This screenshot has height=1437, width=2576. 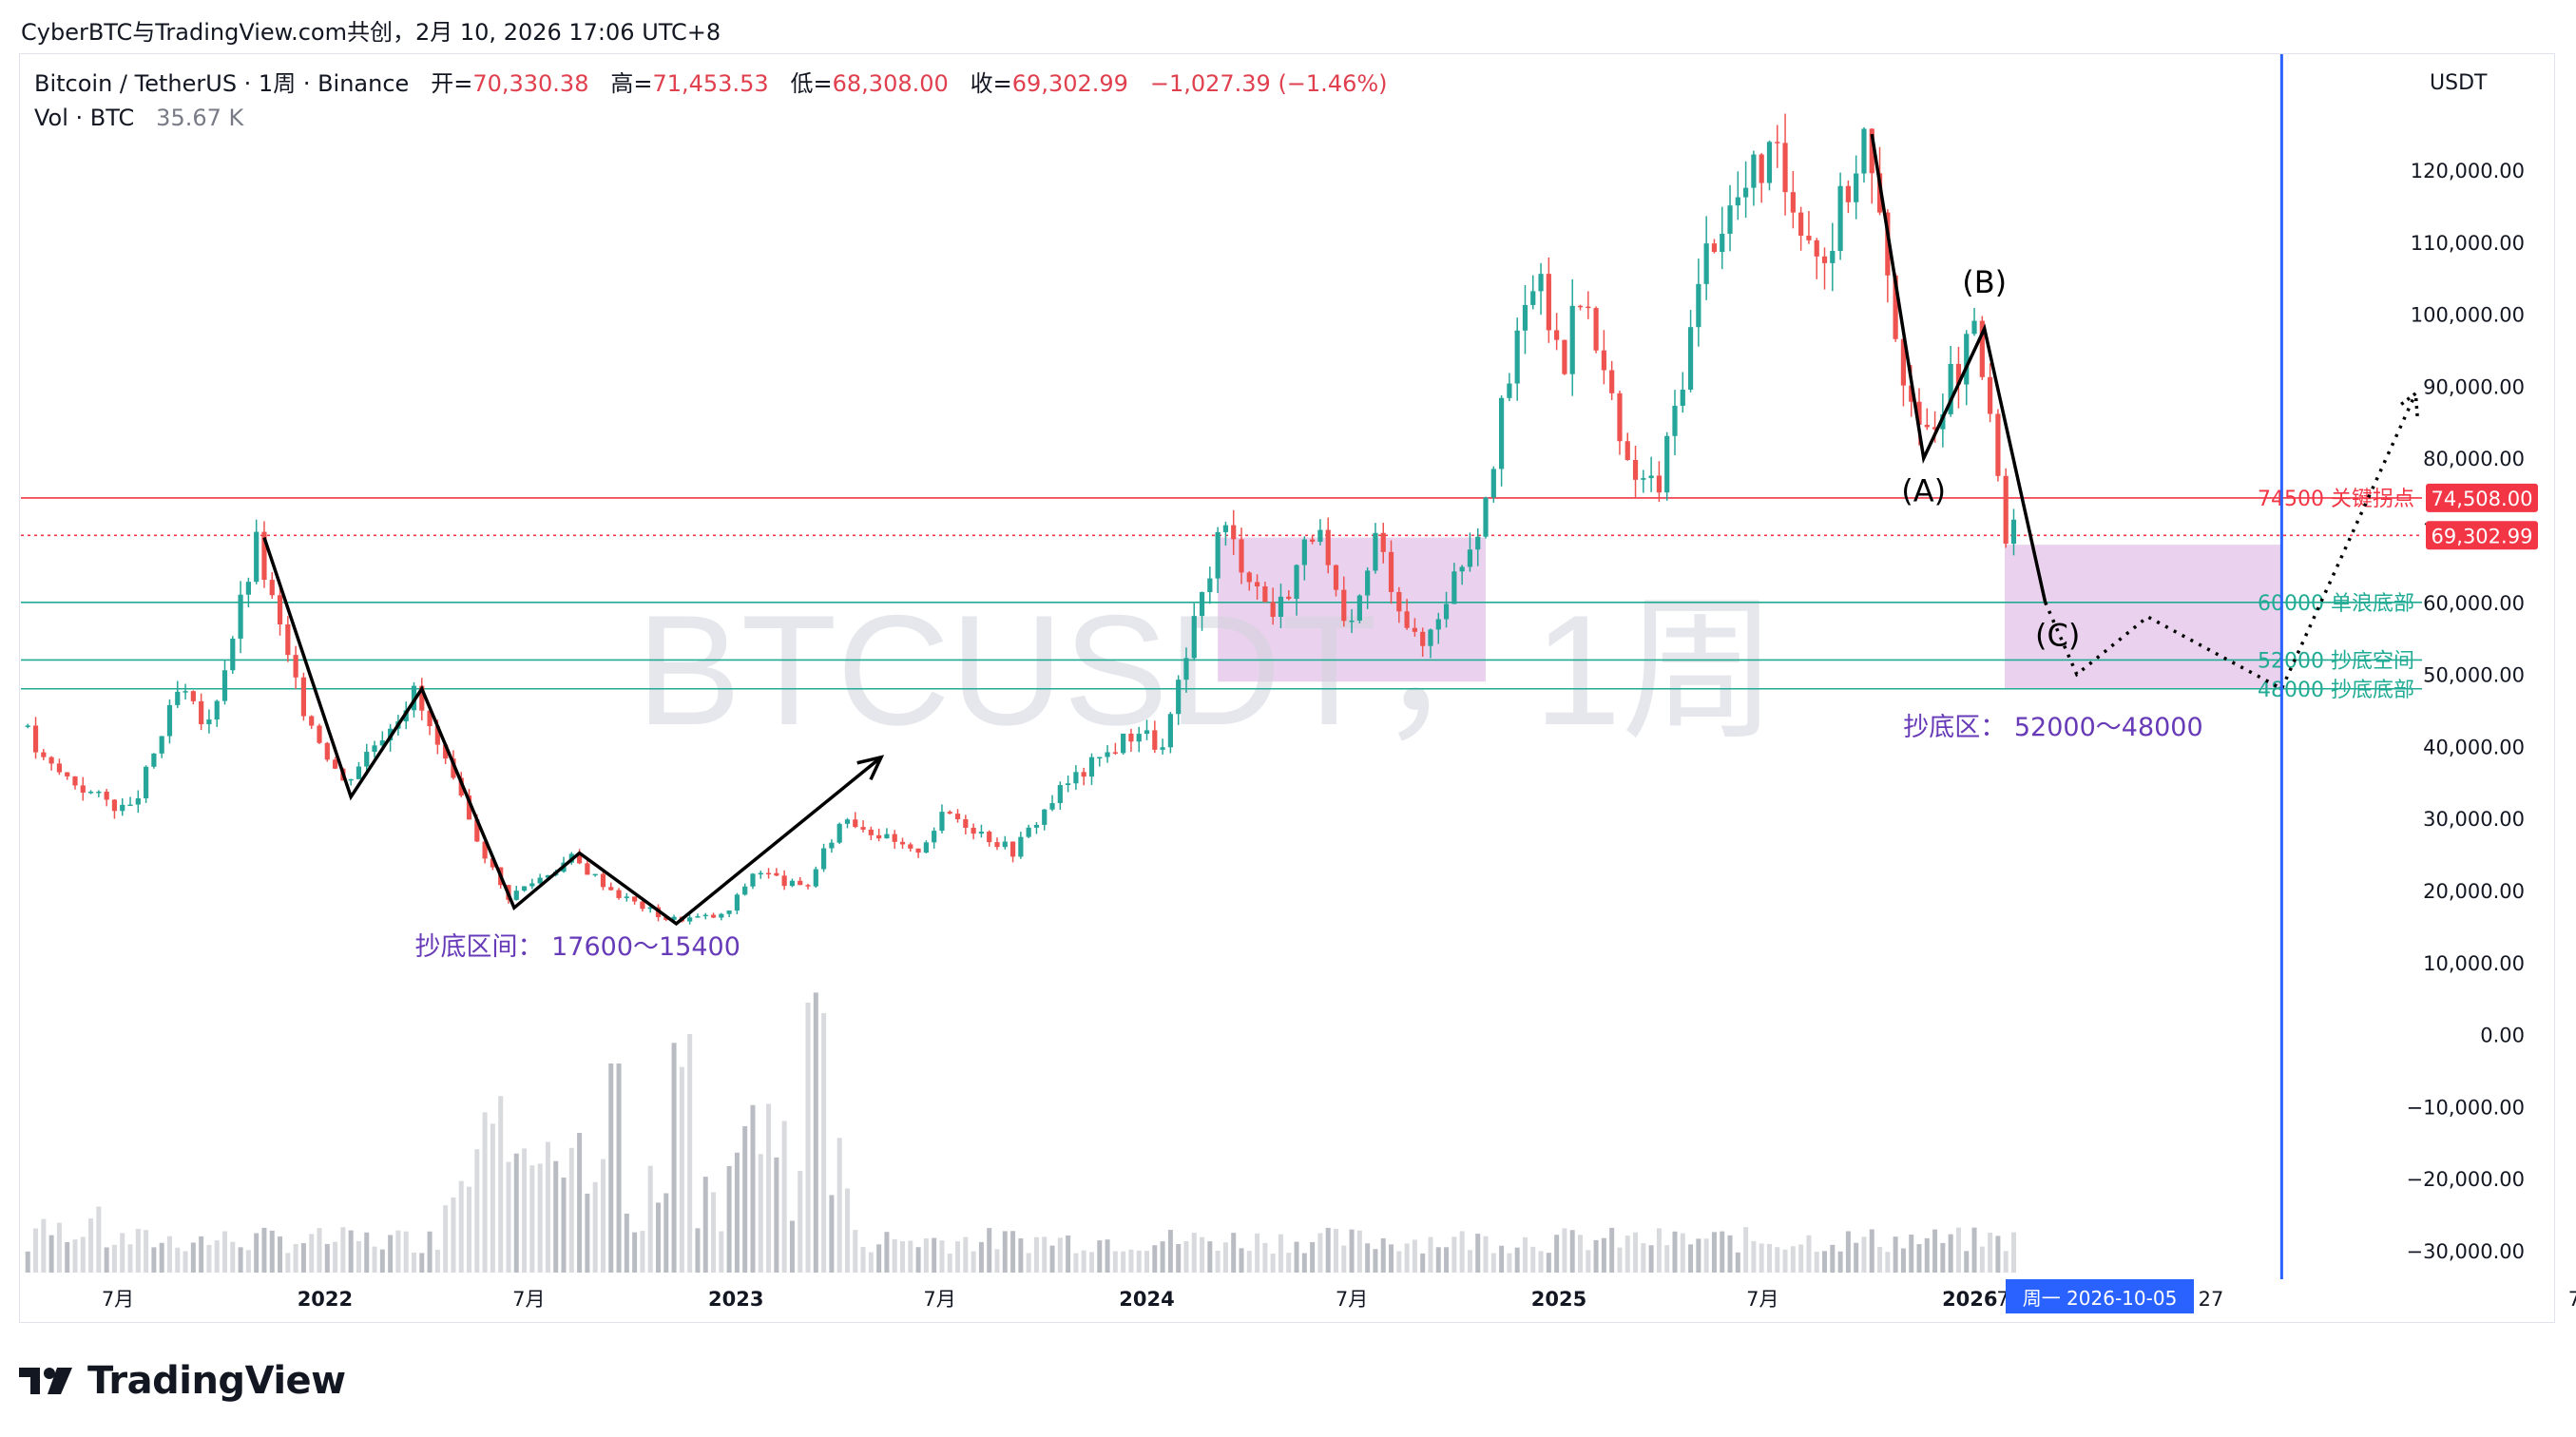 What do you see at coordinates (2459, 82) in the screenshot?
I see `quote-currency-button: USDT` at bounding box center [2459, 82].